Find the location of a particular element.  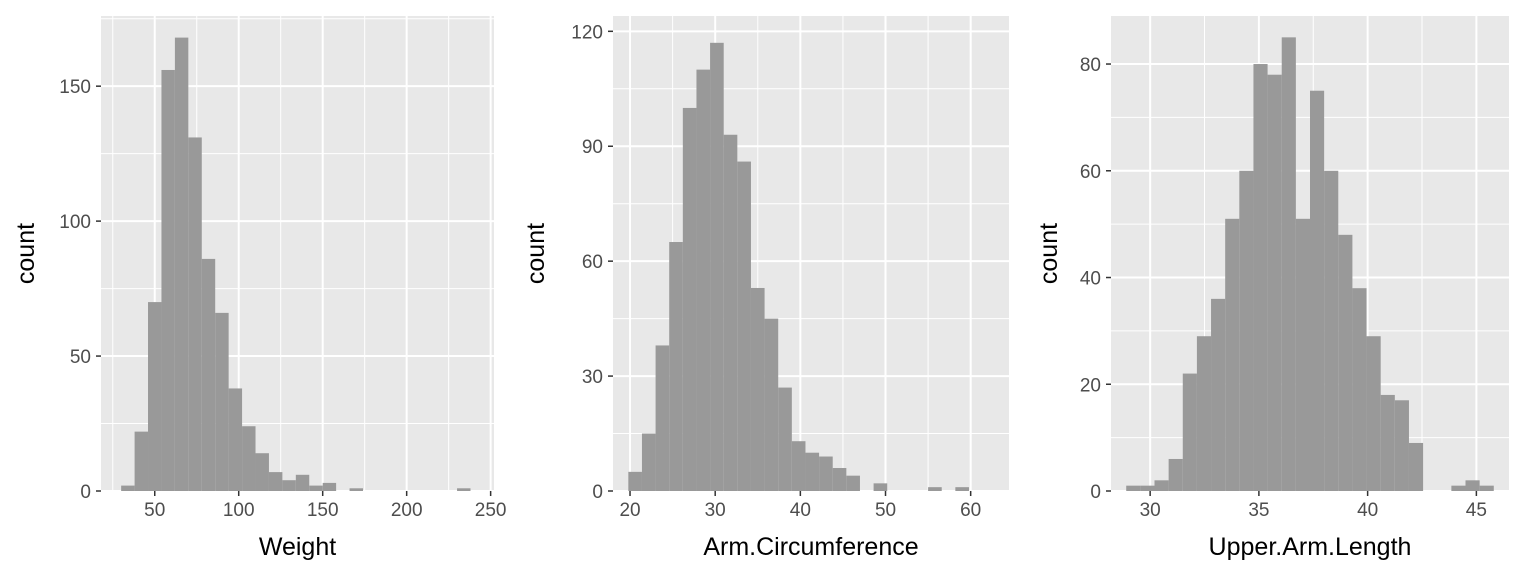

y-tick-label: 80 is located at coordinates (1090, 65).